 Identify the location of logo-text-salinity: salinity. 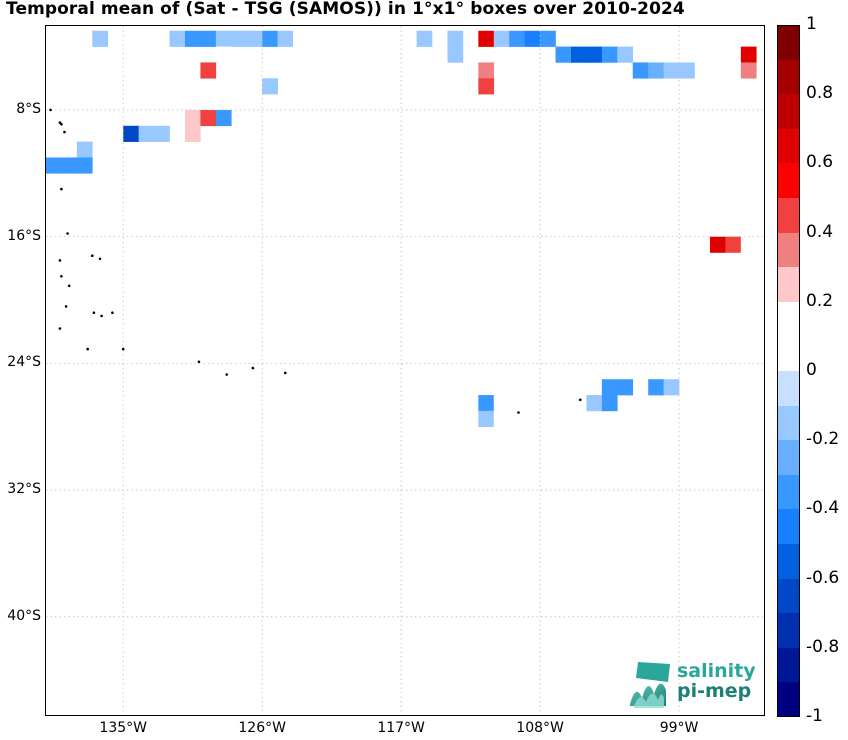
(716, 671).